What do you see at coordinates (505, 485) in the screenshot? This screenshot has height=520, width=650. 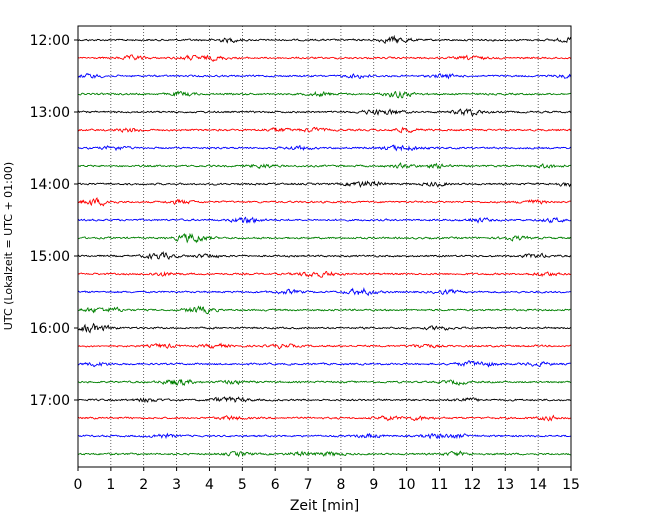 I see `x-tick-label: 13` at bounding box center [505, 485].